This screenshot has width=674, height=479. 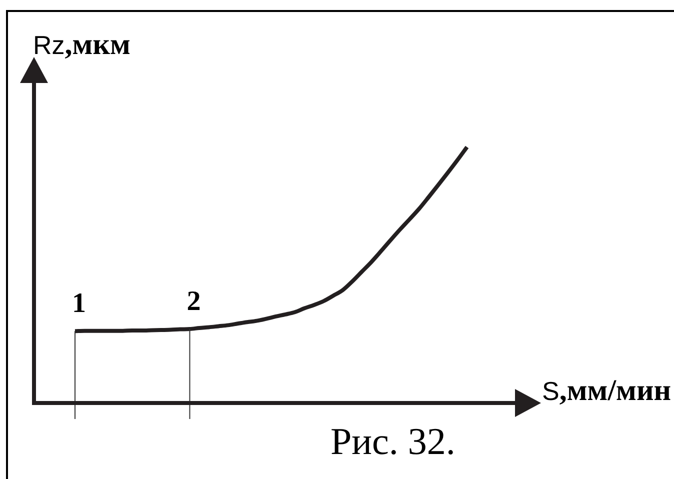 What do you see at coordinates (193, 302) in the screenshot?
I see `annotation: 2` at bounding box center [193, 302].